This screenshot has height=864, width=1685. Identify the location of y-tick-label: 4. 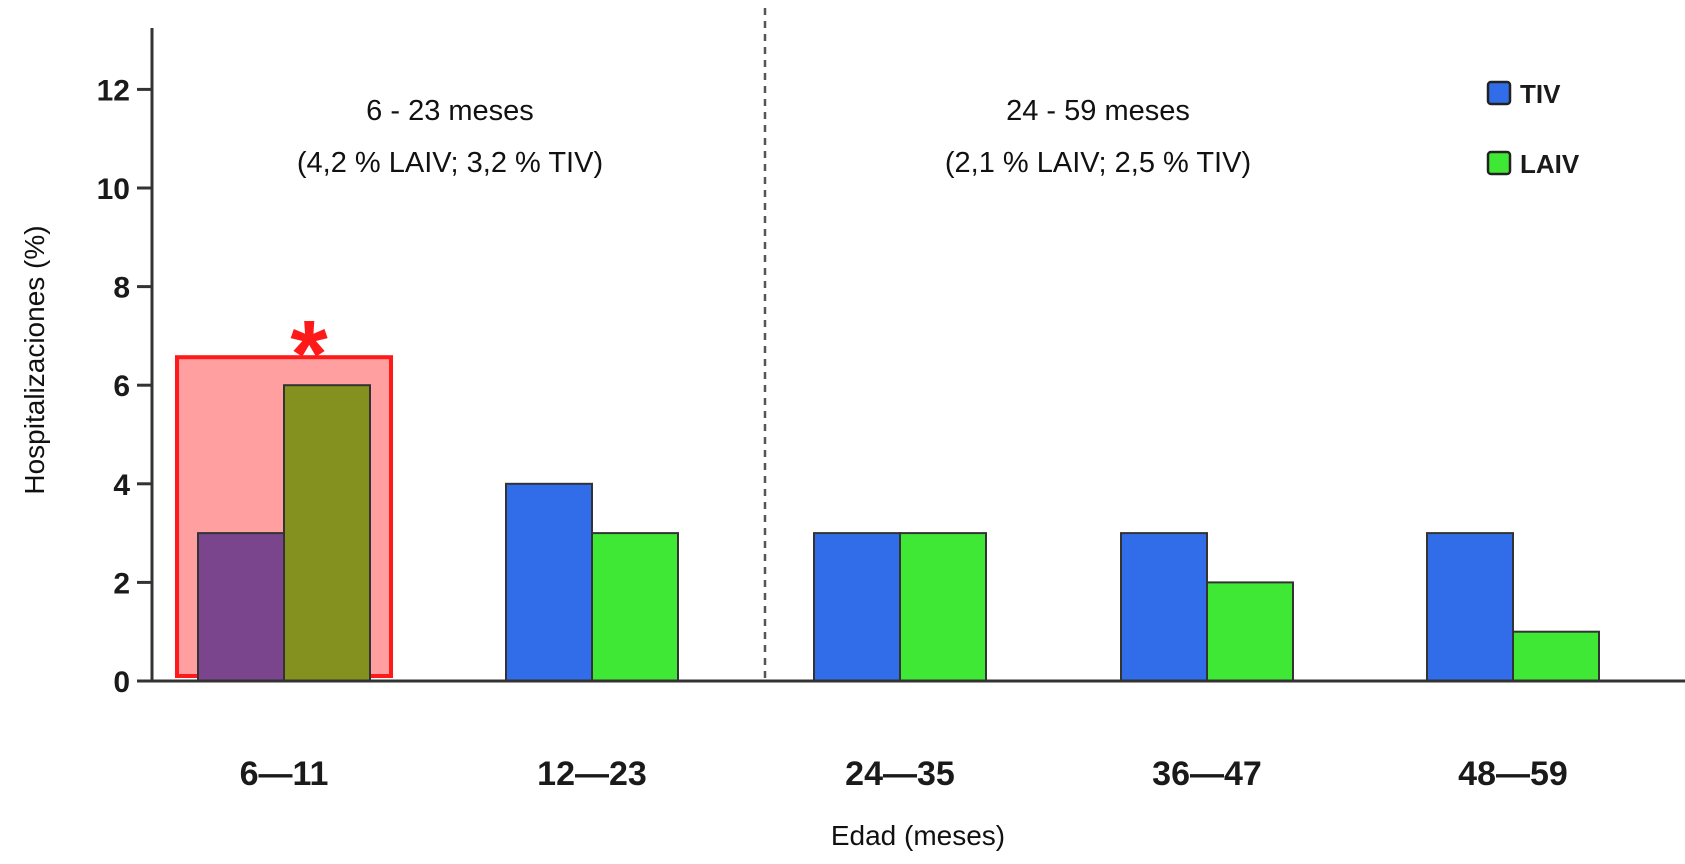
(121, 485).